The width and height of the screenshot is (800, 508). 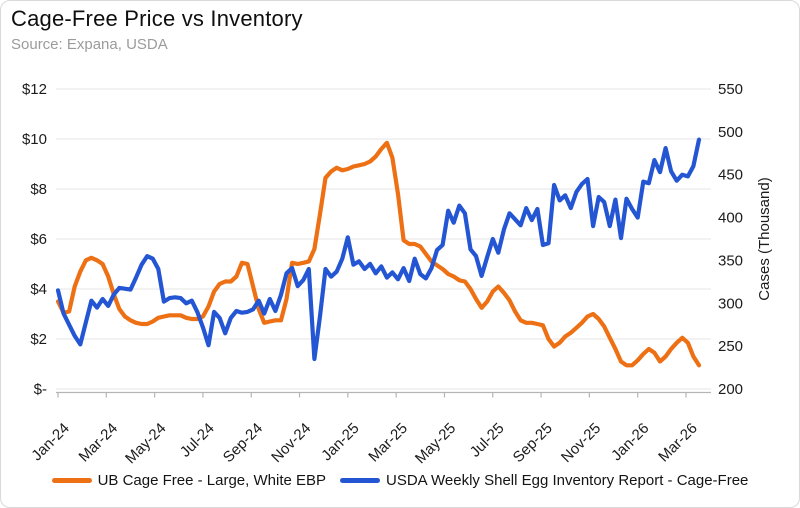 I want to click on left-axis-tick-label: $10, so click(x=34, y=139).